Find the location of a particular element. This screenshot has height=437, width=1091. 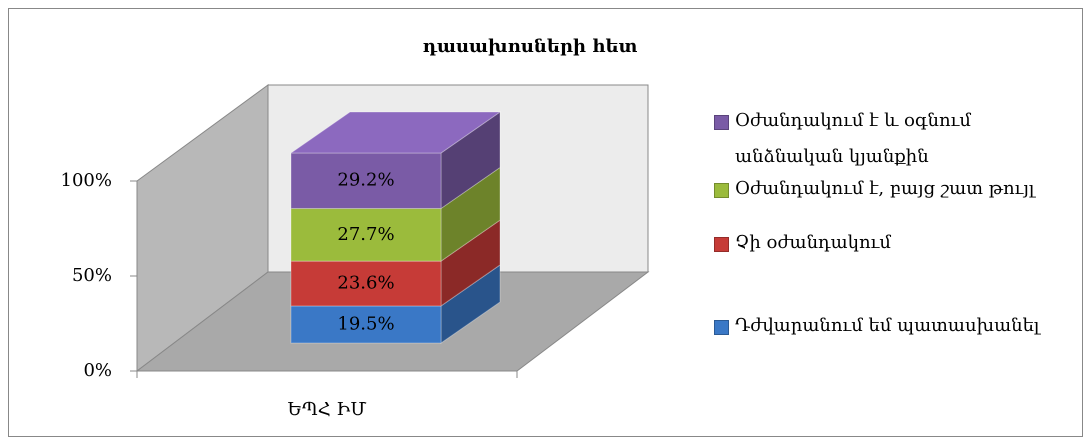

data-label: 27.7% is located at coordinates (365, 234).